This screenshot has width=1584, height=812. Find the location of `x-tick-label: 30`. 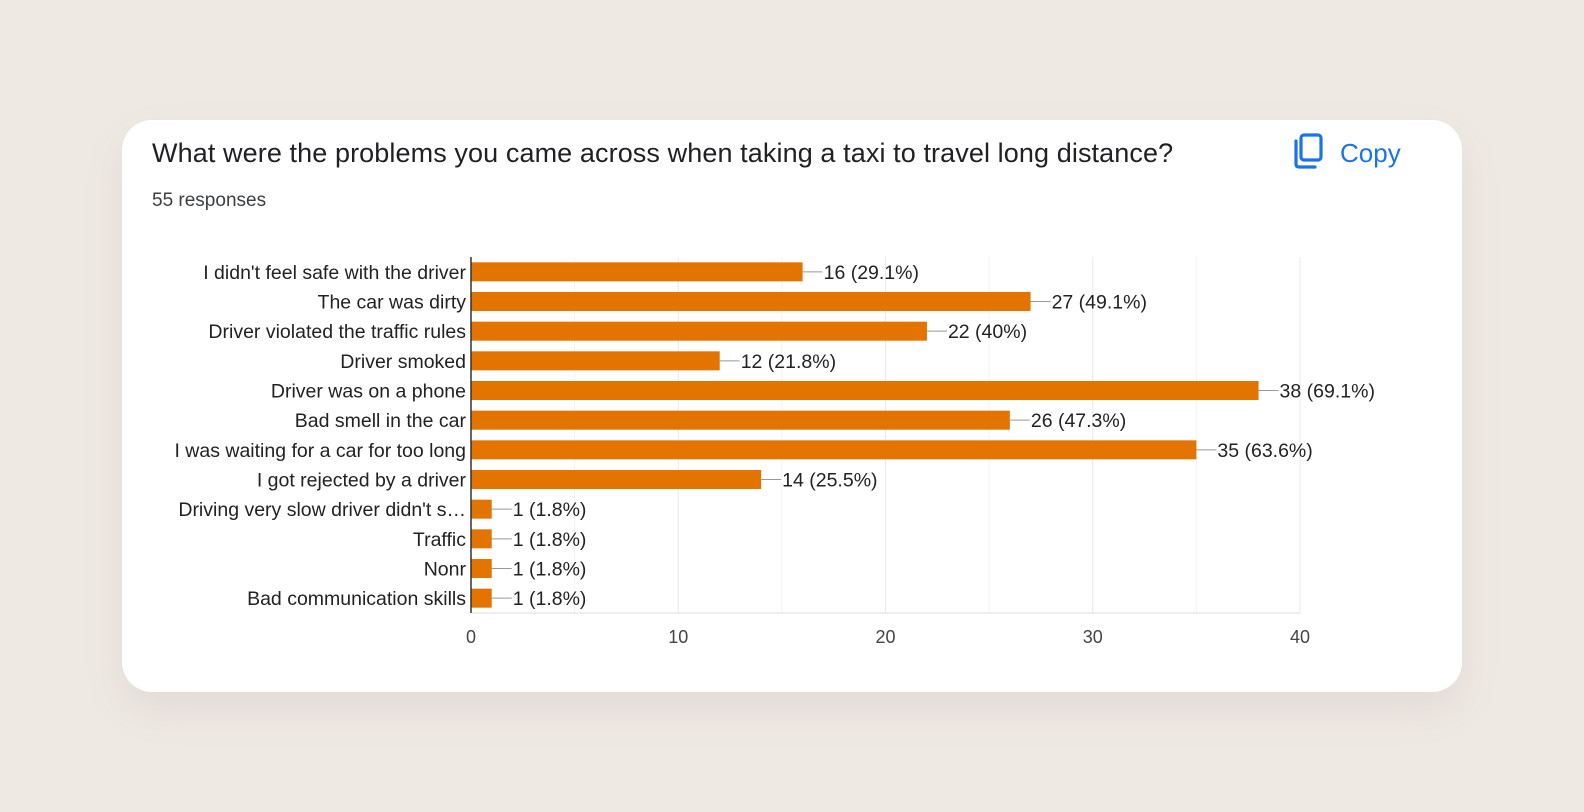

x-tick-label: 30 is located at coordinates (1093, 637).